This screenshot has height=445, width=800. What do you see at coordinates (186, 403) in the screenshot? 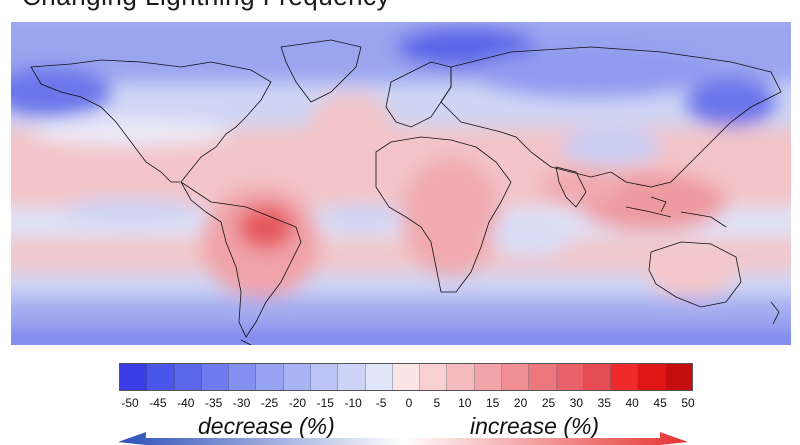
I see `legend-tick-label: -40` at bounding box center [186, 403].